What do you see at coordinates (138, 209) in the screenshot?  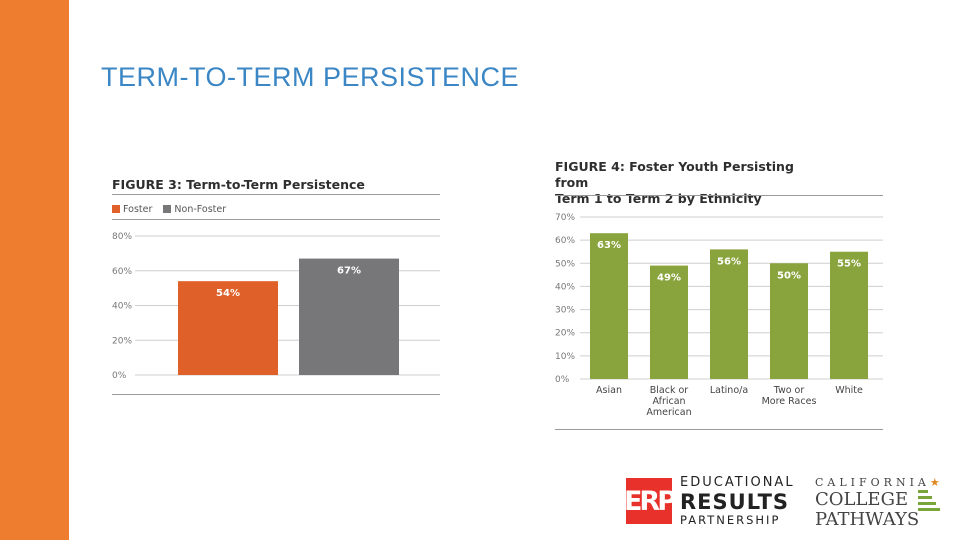 I see `legend-label-foster: Foster` at bounding box center [138, 209].